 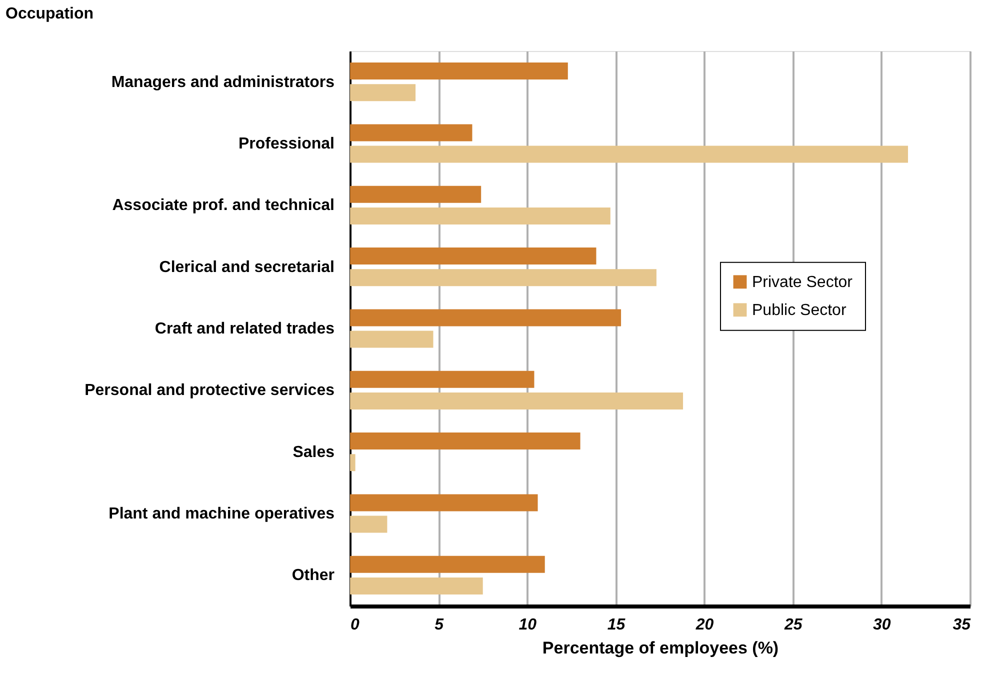 What do you see at coordinates (882, 625) in the screenshot?
I see `x-tick-label: 30` at bounding box center [882, 625].